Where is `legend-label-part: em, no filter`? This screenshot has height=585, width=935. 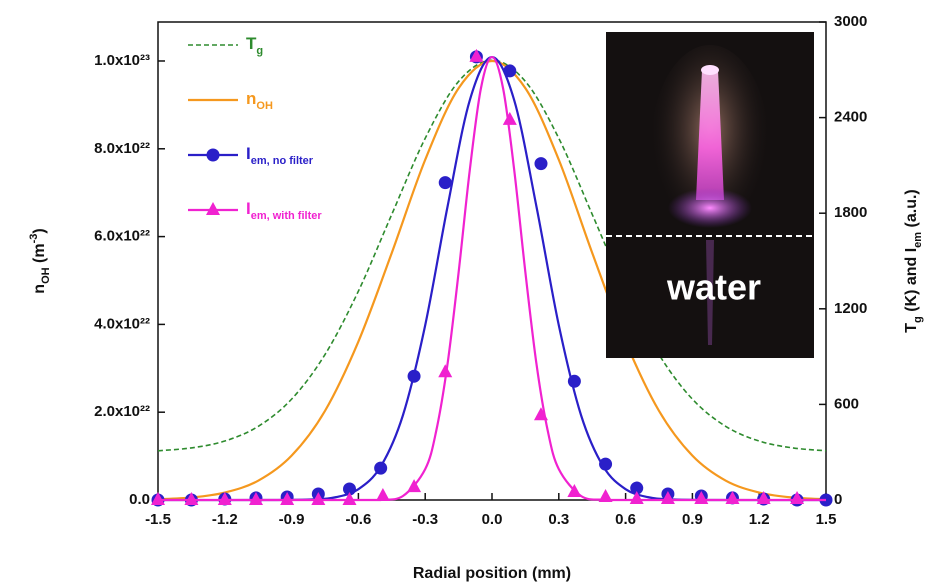
legend-label-part: em, no filter is located at coordinates (282, 161).